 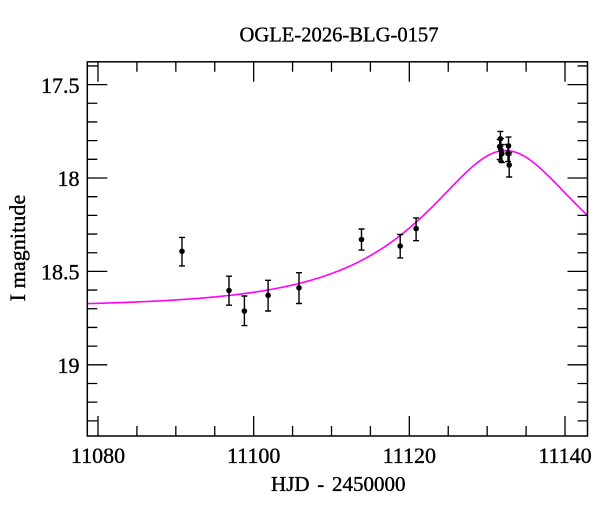 I want to click on svg-text: 17.5, so click(x=60, y=85).